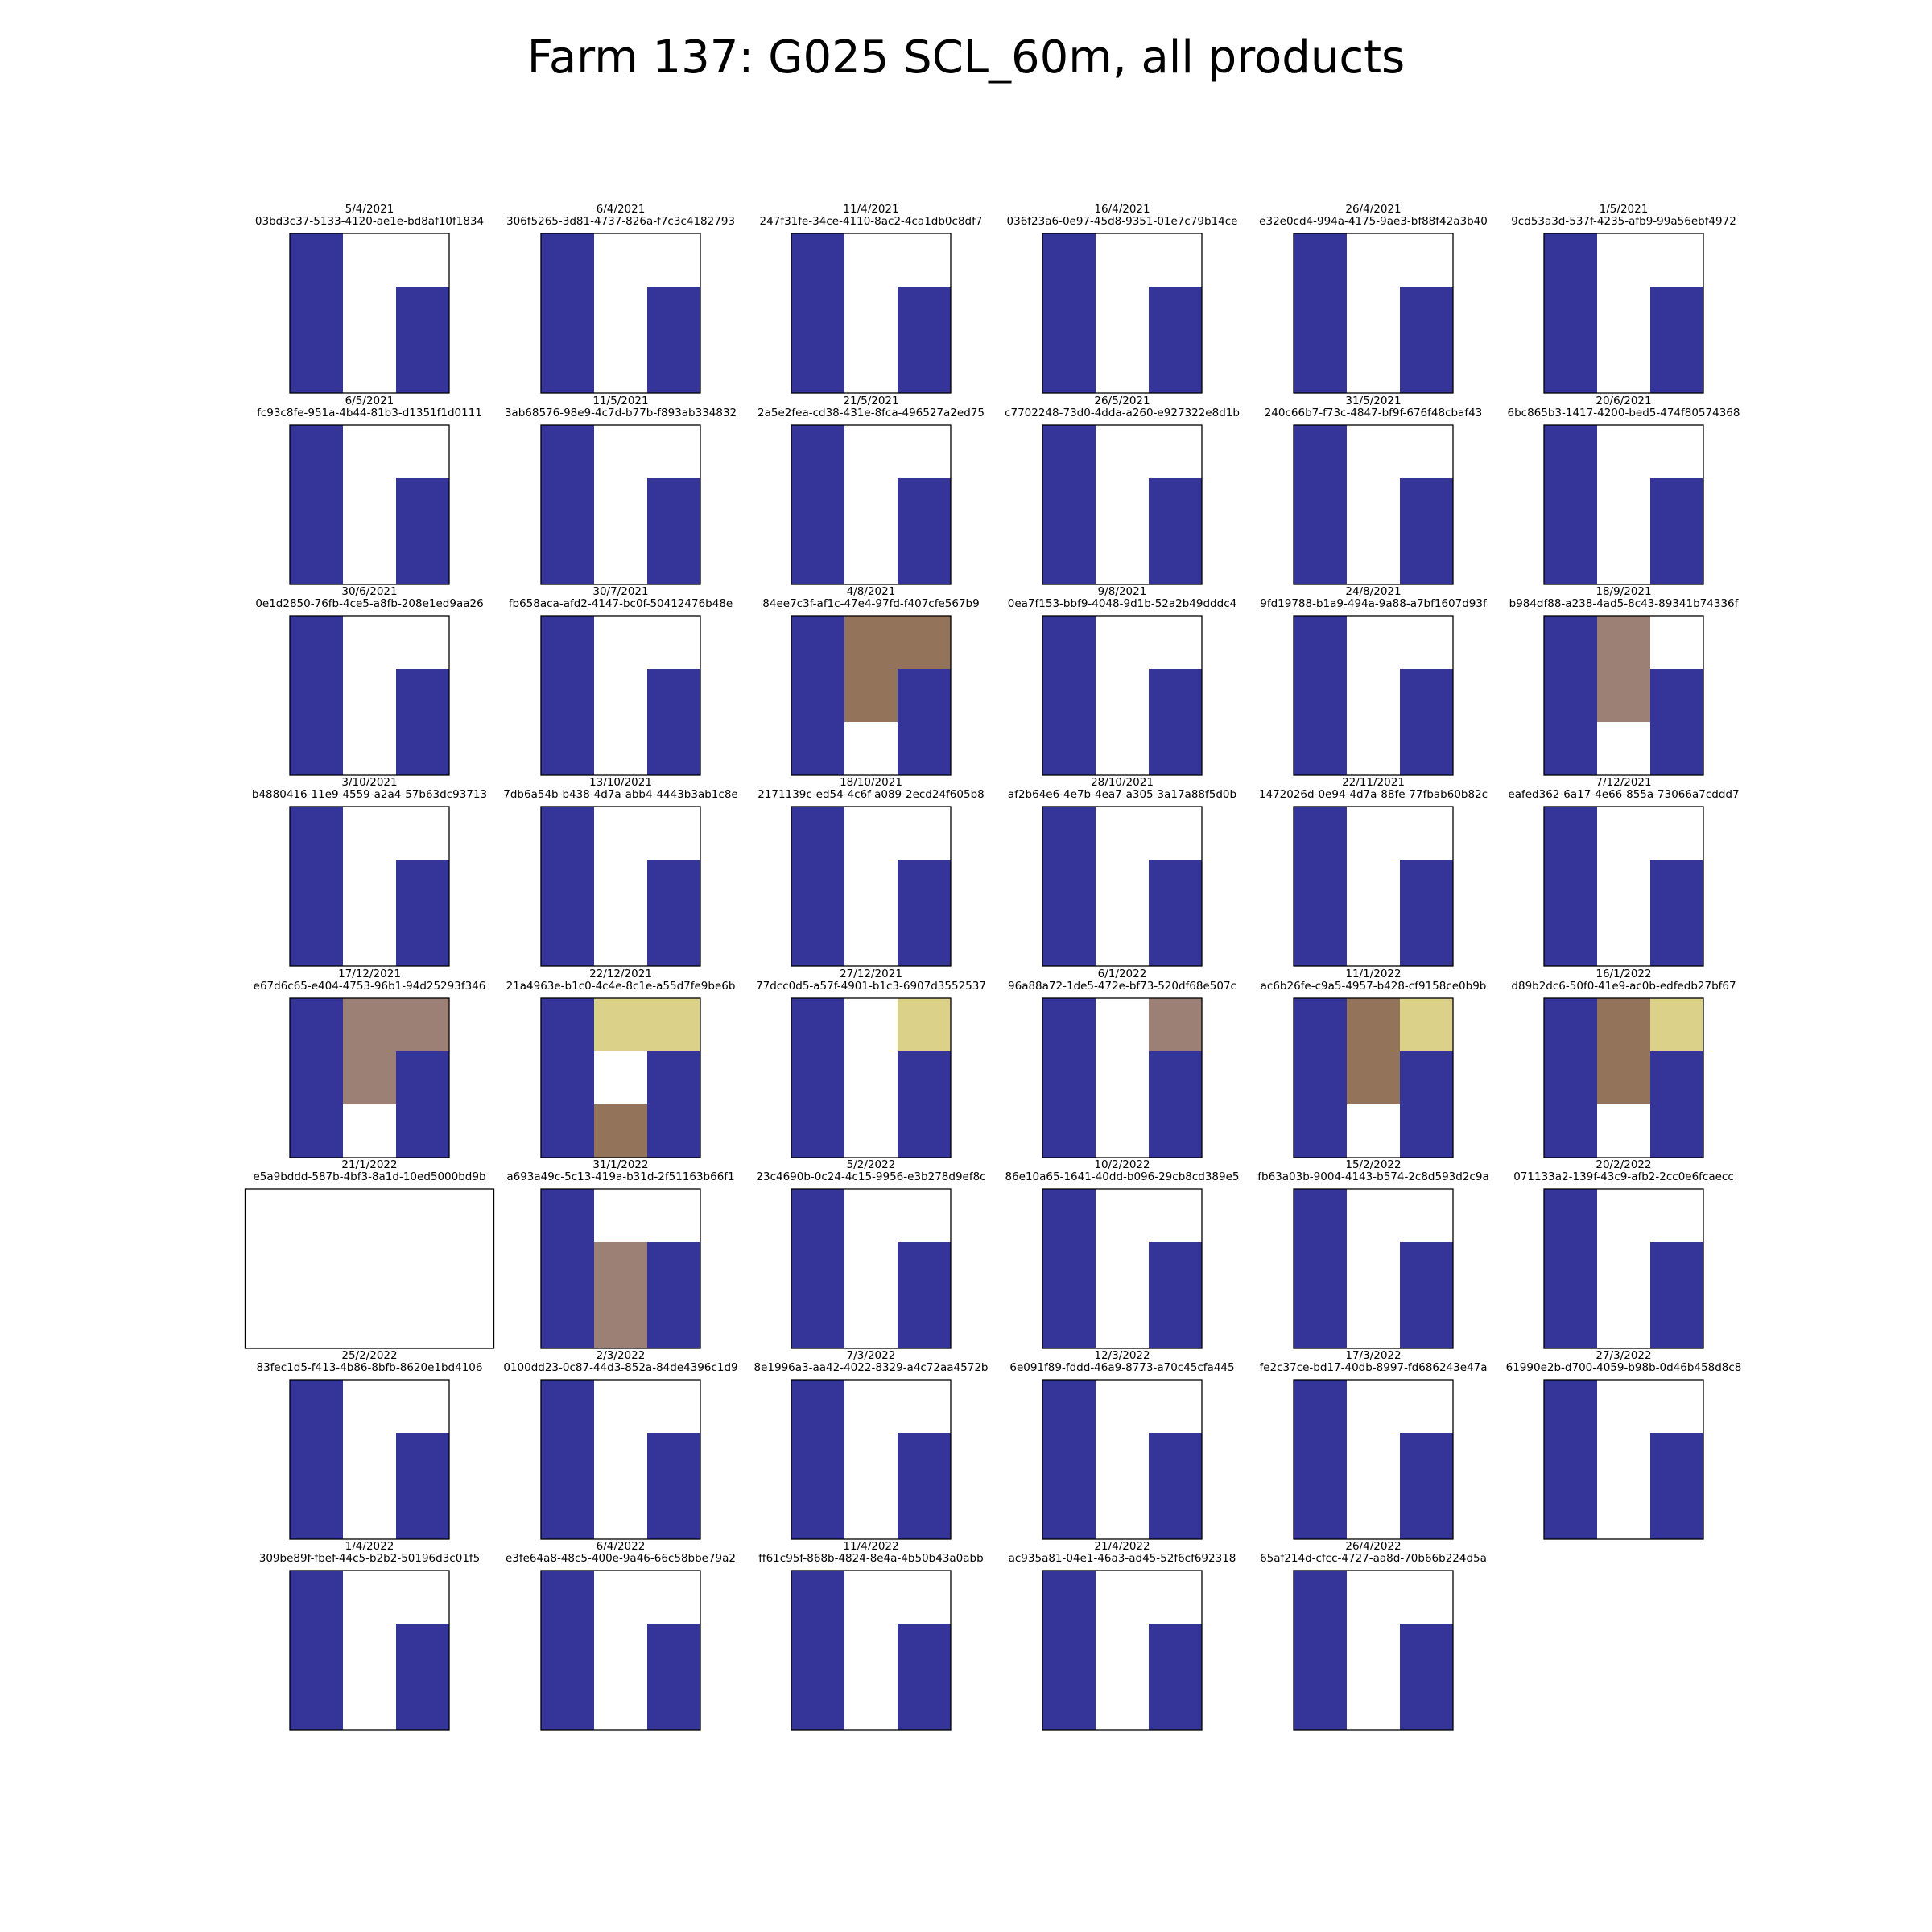  Describe the element at coordinates (871, 1367) in the screenshot. I see `panel-product-id: 8e1996a3-aa42-4022-8329-a4c72aa4572b` at that location.